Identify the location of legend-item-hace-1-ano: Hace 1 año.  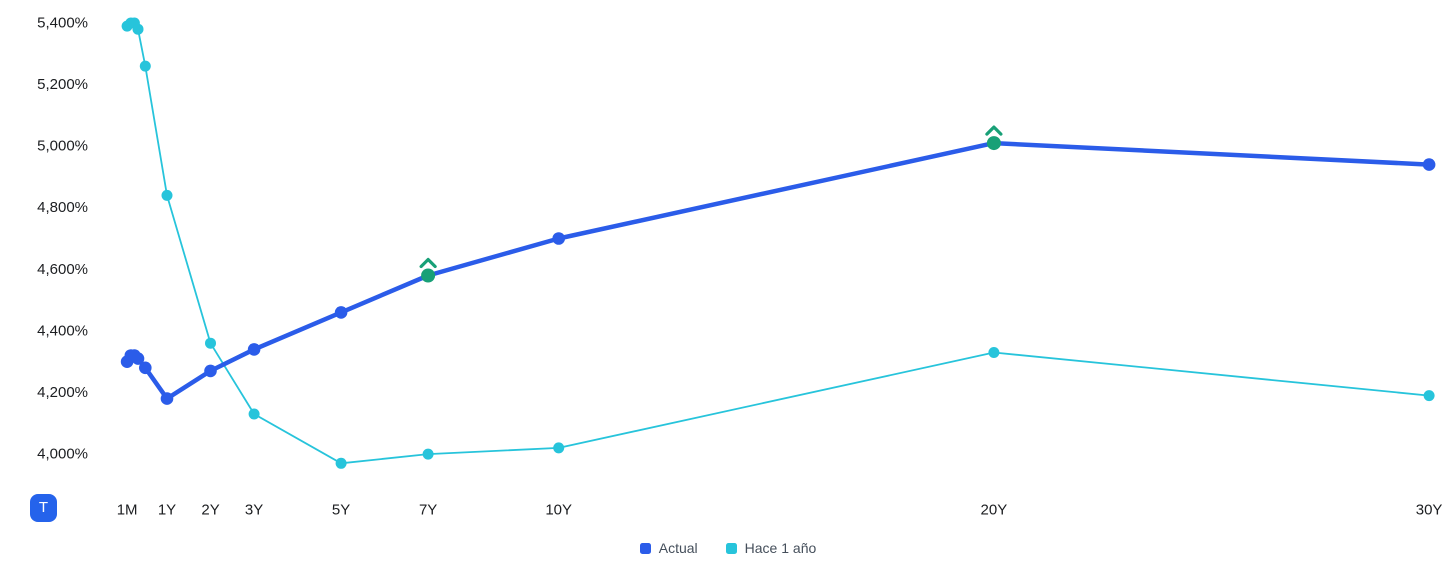
(771, 548).